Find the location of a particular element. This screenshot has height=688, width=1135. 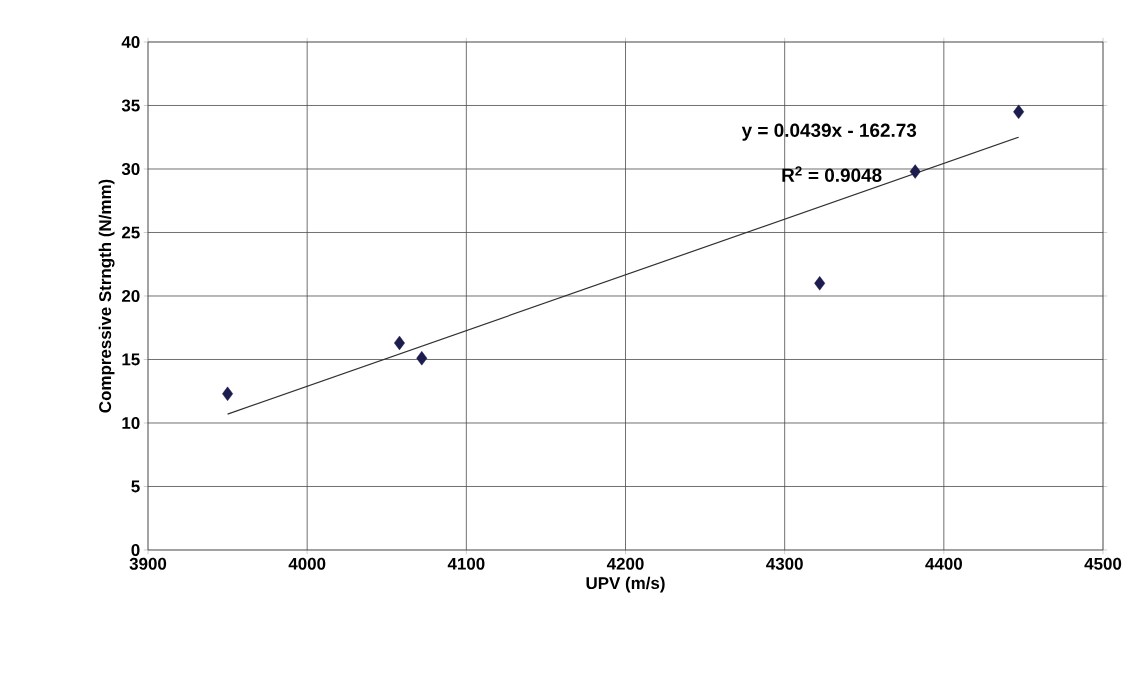

x-tick-label: 4200 is located at coordinates (625, 563).